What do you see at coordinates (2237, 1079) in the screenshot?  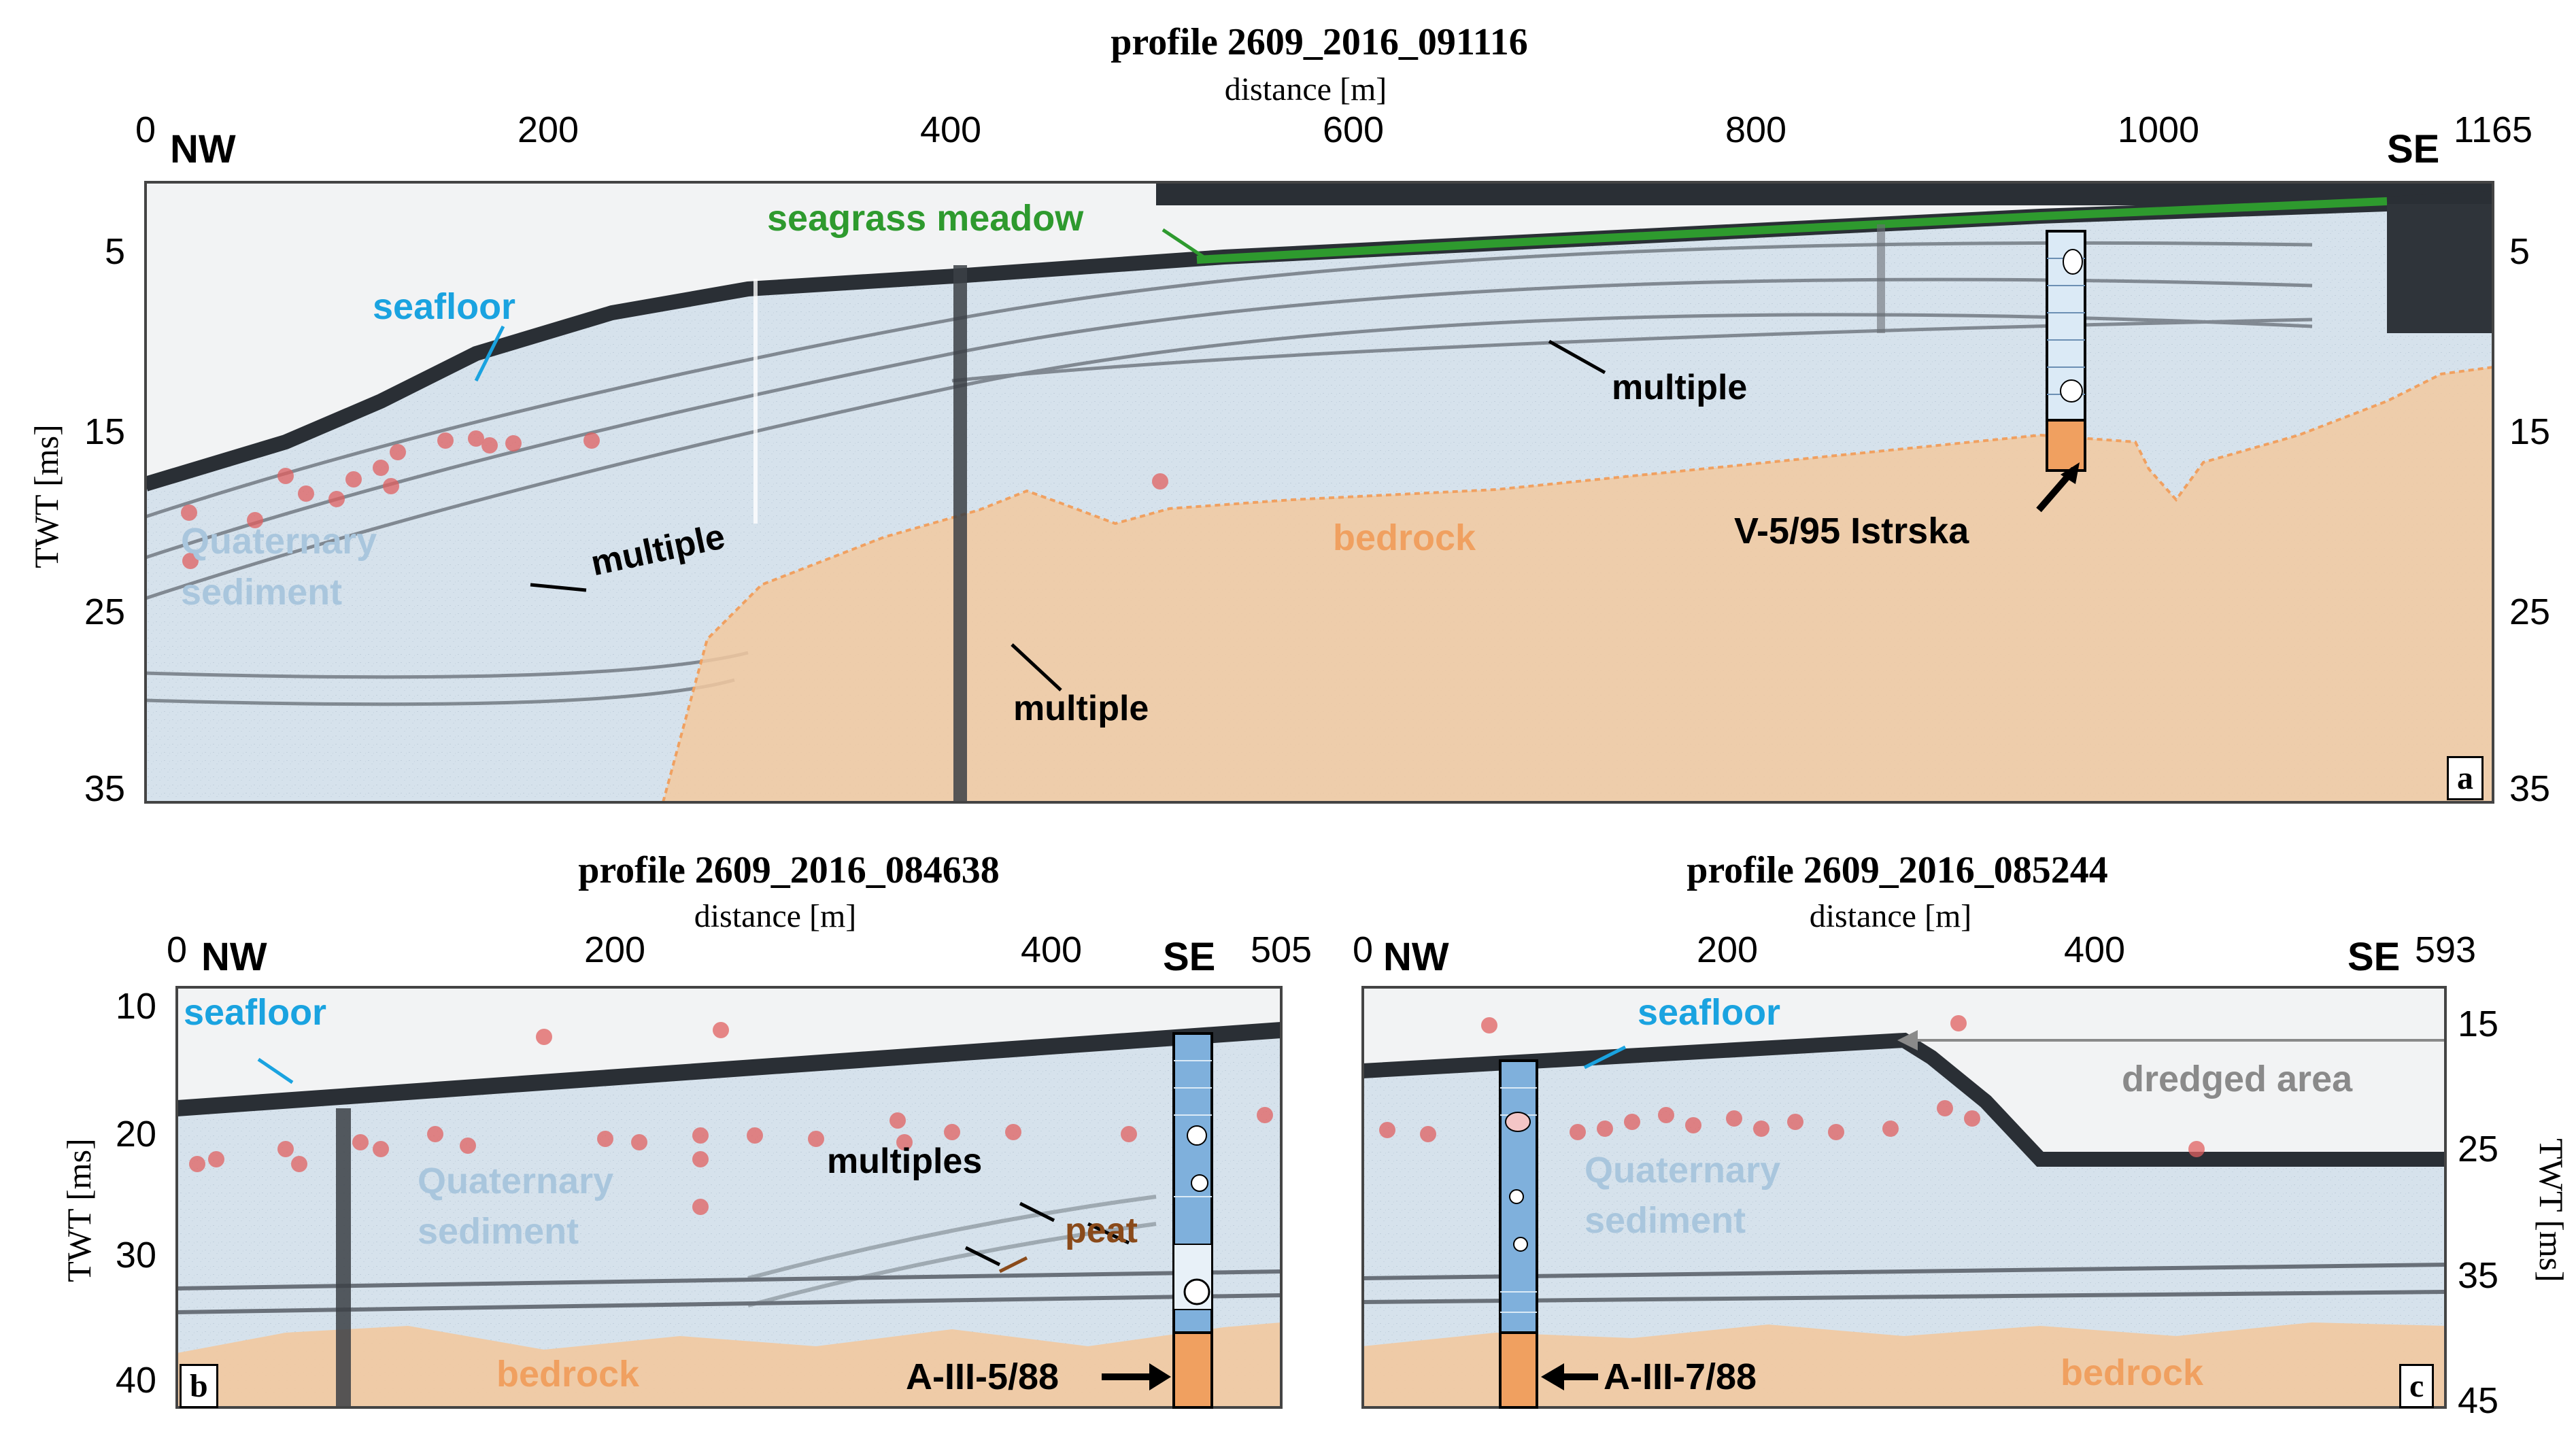 I see `panel-c-dredged-label: dredged area` at bounding box center [2237, 1079].